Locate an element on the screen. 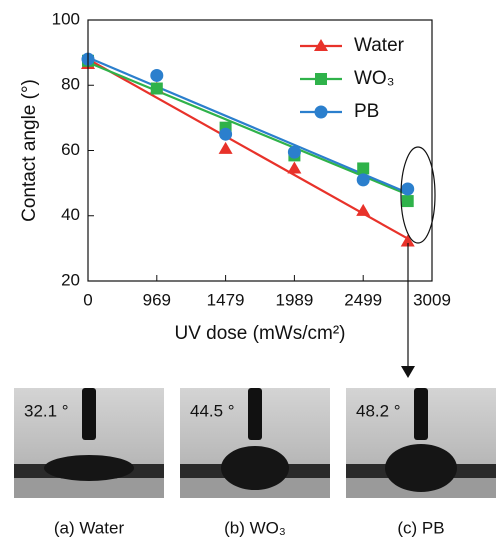 The width and height of the screenshot is (497, 551). legend-label: PB is located at coordinates (366, 111).